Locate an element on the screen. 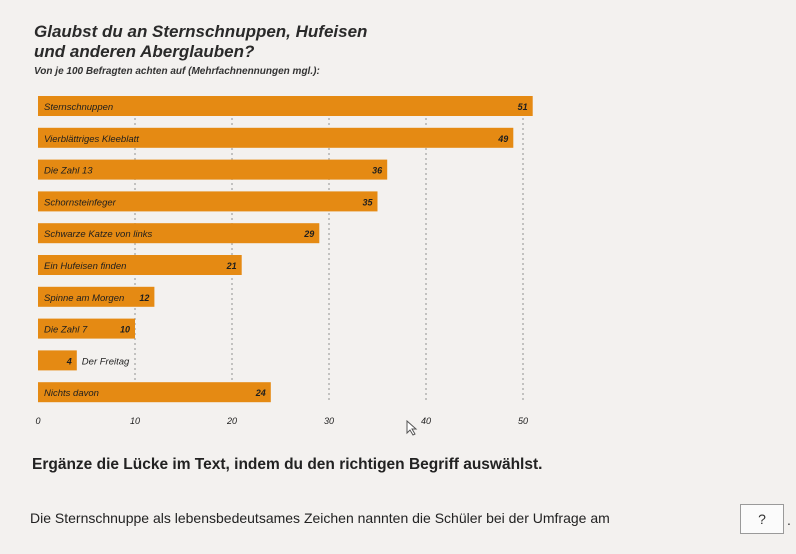  value-label: 24 is located at coordinates (260, 393).